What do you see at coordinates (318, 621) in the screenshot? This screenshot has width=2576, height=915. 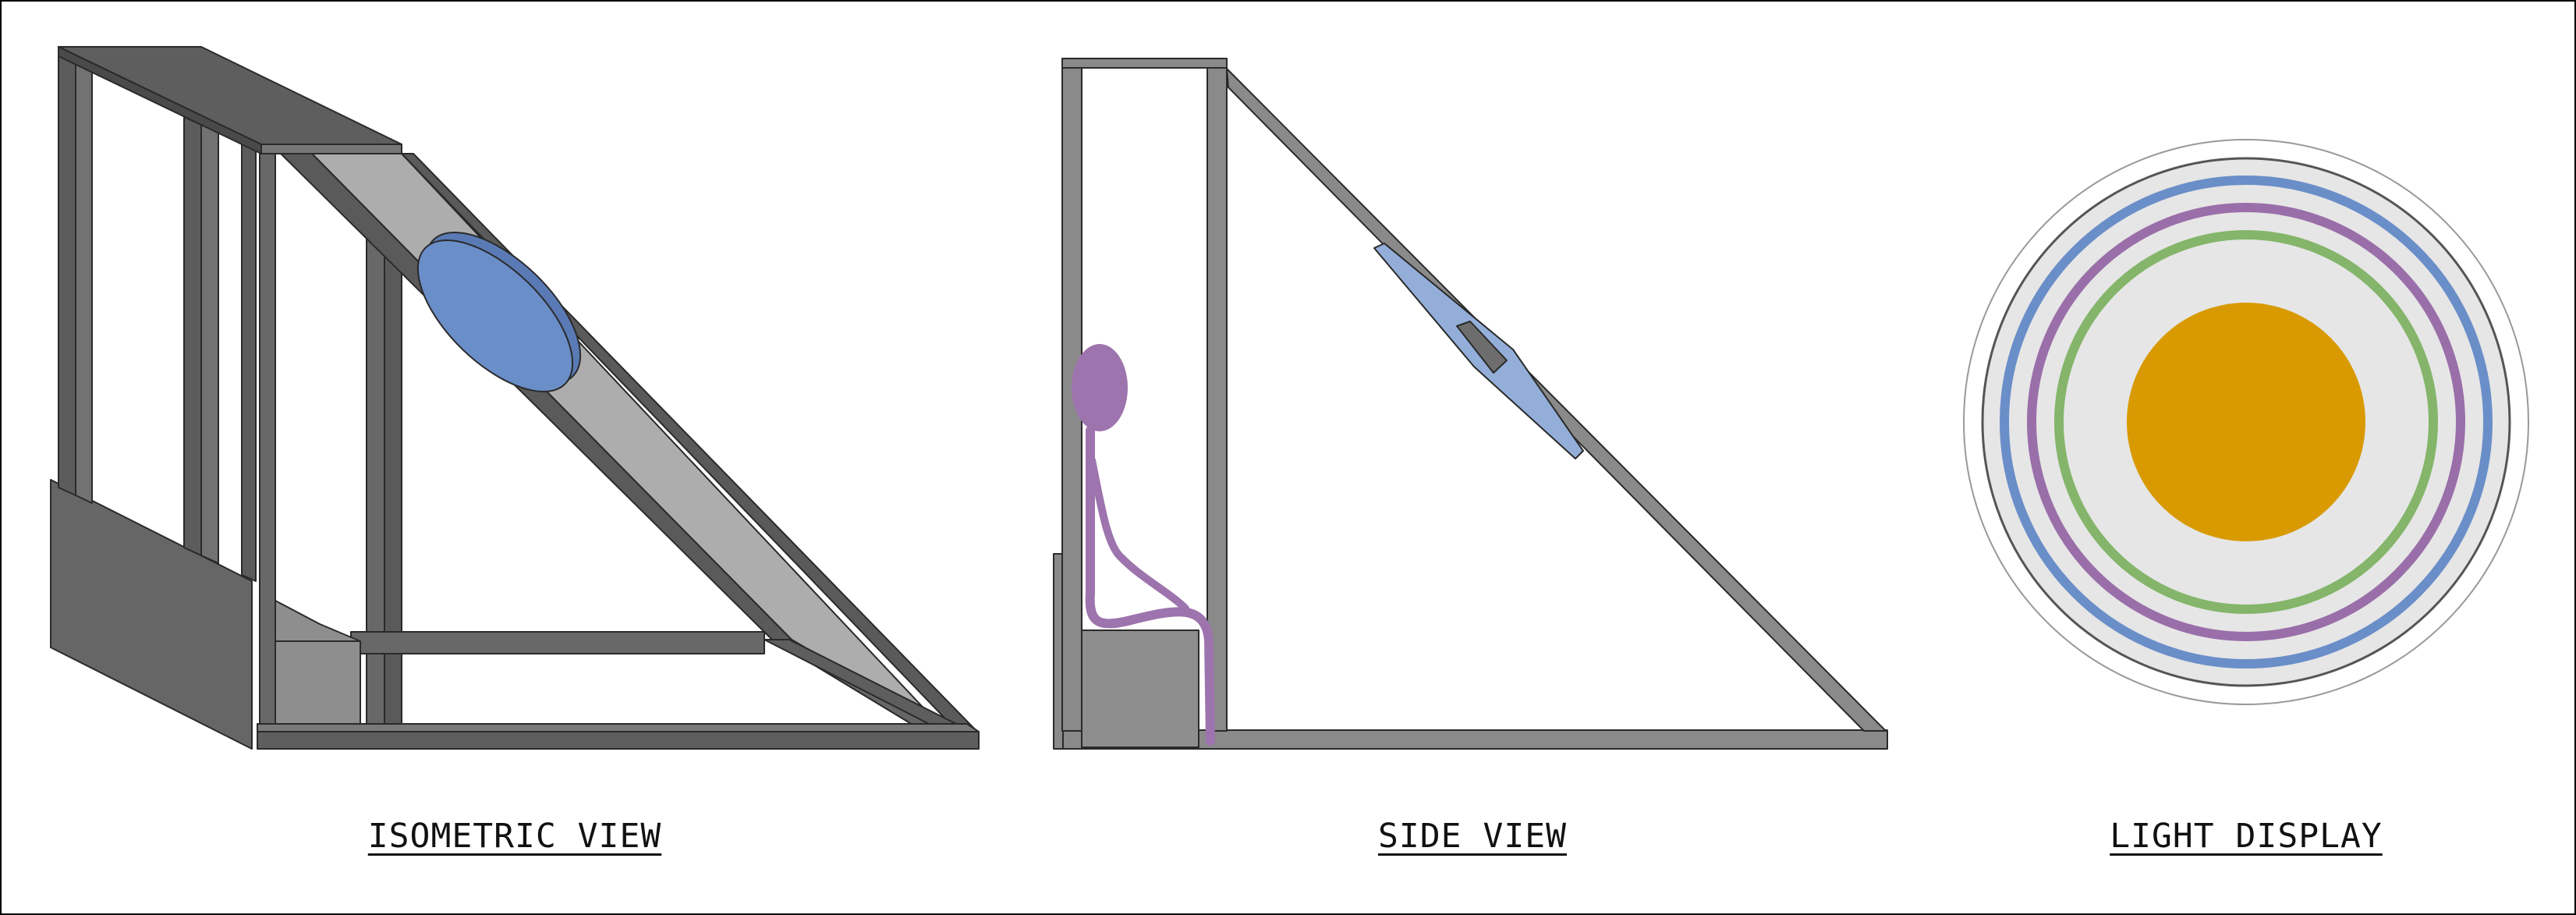 I see `iso-seat-block-top` at bounding box center [318, 621].